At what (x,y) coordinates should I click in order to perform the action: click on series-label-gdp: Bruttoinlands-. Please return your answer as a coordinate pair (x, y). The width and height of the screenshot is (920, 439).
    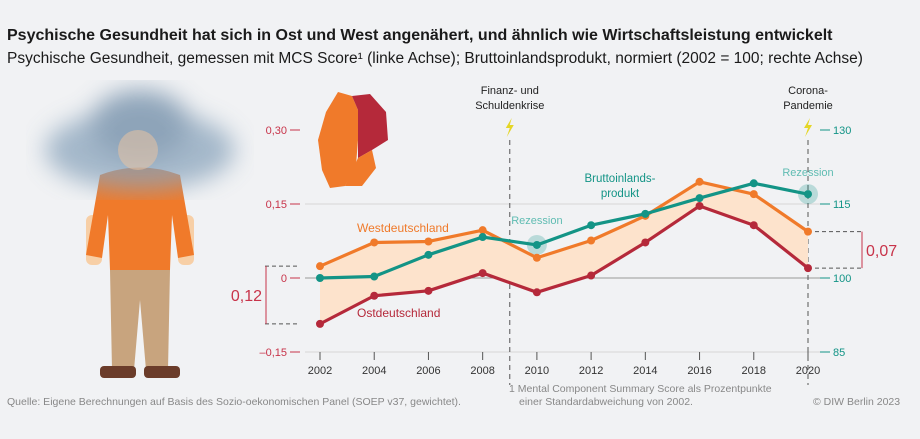
    Looking at the image, I should click on (620, 179).